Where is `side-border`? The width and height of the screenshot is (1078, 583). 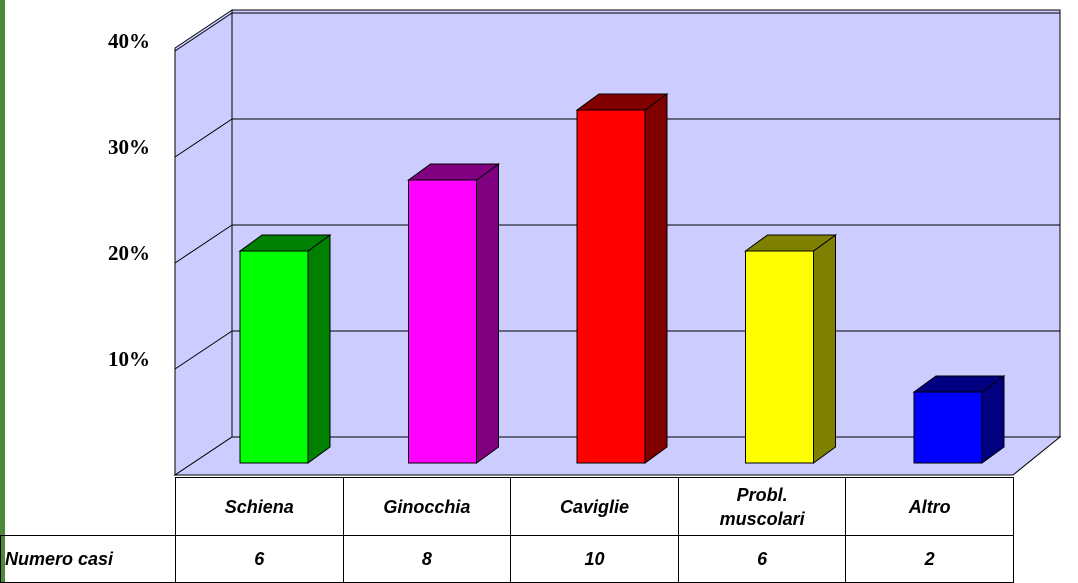 side-border is located at coordinates (2, 291).